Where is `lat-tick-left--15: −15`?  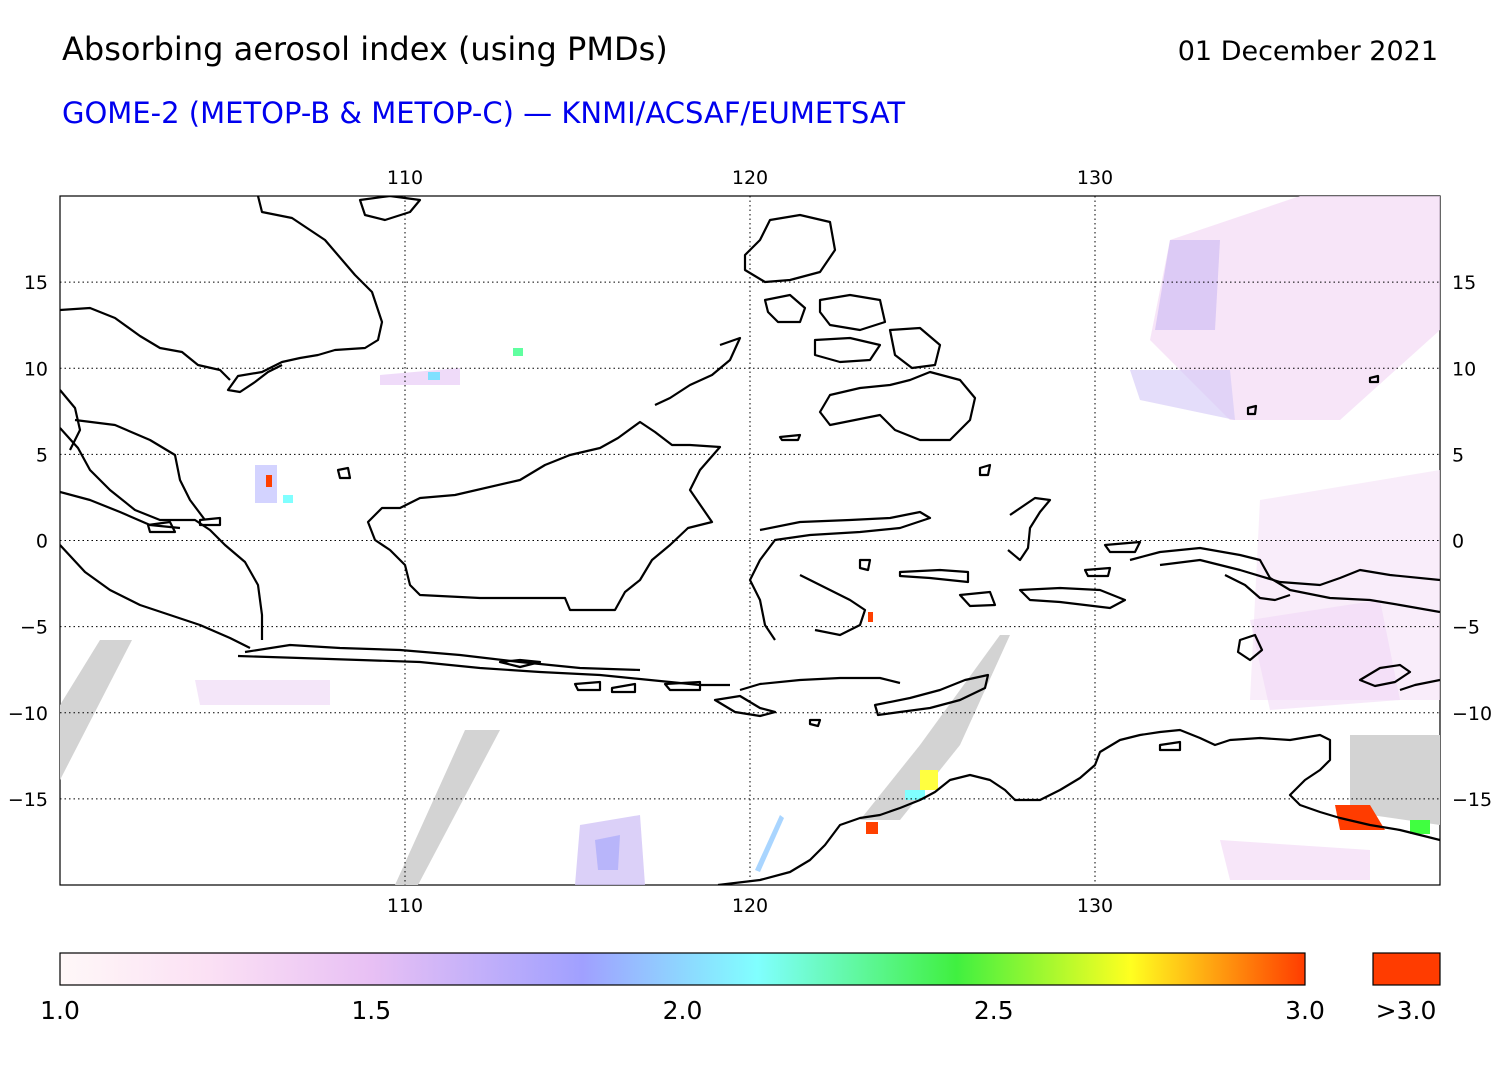
lat-tick-left--15: −15 is located at coordinates (28, 800).